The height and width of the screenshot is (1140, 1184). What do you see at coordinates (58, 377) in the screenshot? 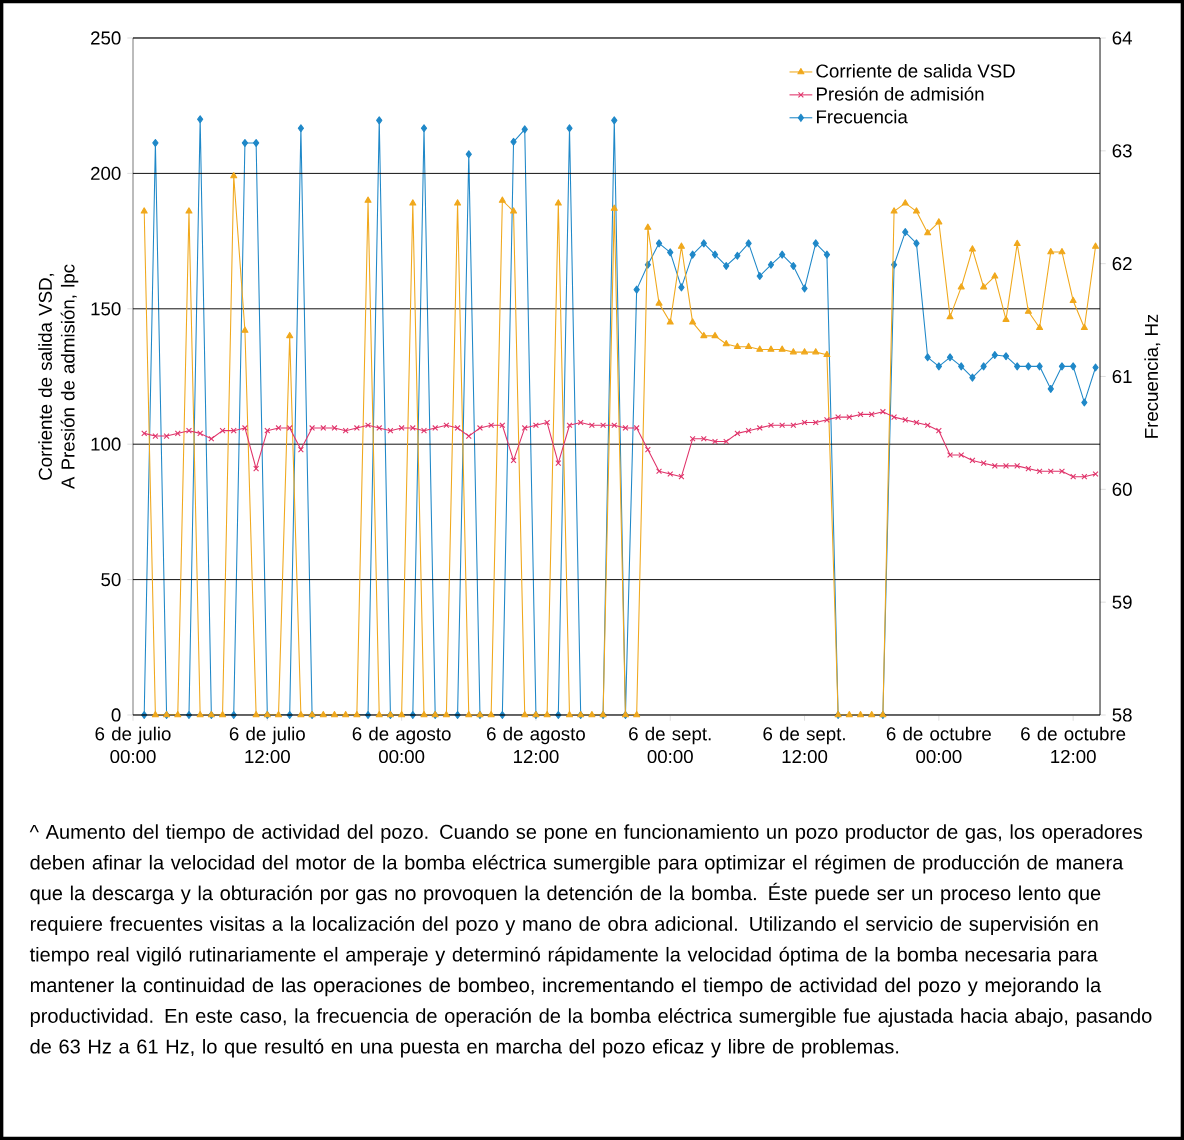
I see `y-axis-title: Corriente de salida VSD, A Presión de admisión, lpc` at bounding box center [58, 377].